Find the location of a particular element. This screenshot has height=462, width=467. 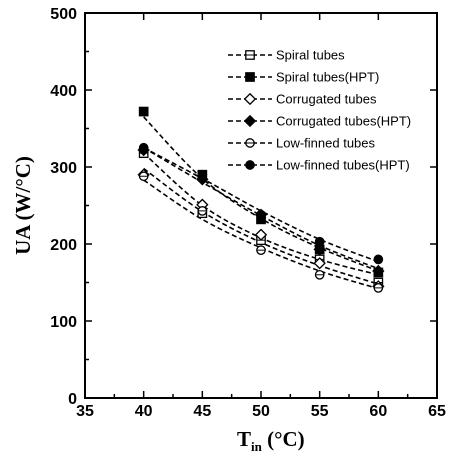

y-tick-label: 200 is located at coordinates (63, 245).